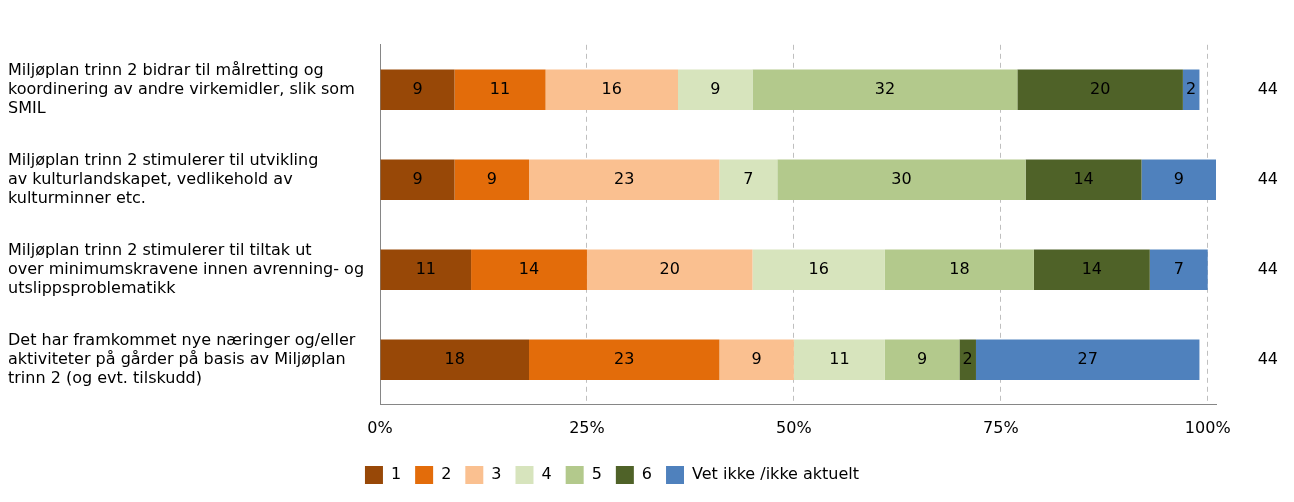 The width and height of the screenshot is (1294, 502). I want to click on data-label: 30, so click(901, 178).